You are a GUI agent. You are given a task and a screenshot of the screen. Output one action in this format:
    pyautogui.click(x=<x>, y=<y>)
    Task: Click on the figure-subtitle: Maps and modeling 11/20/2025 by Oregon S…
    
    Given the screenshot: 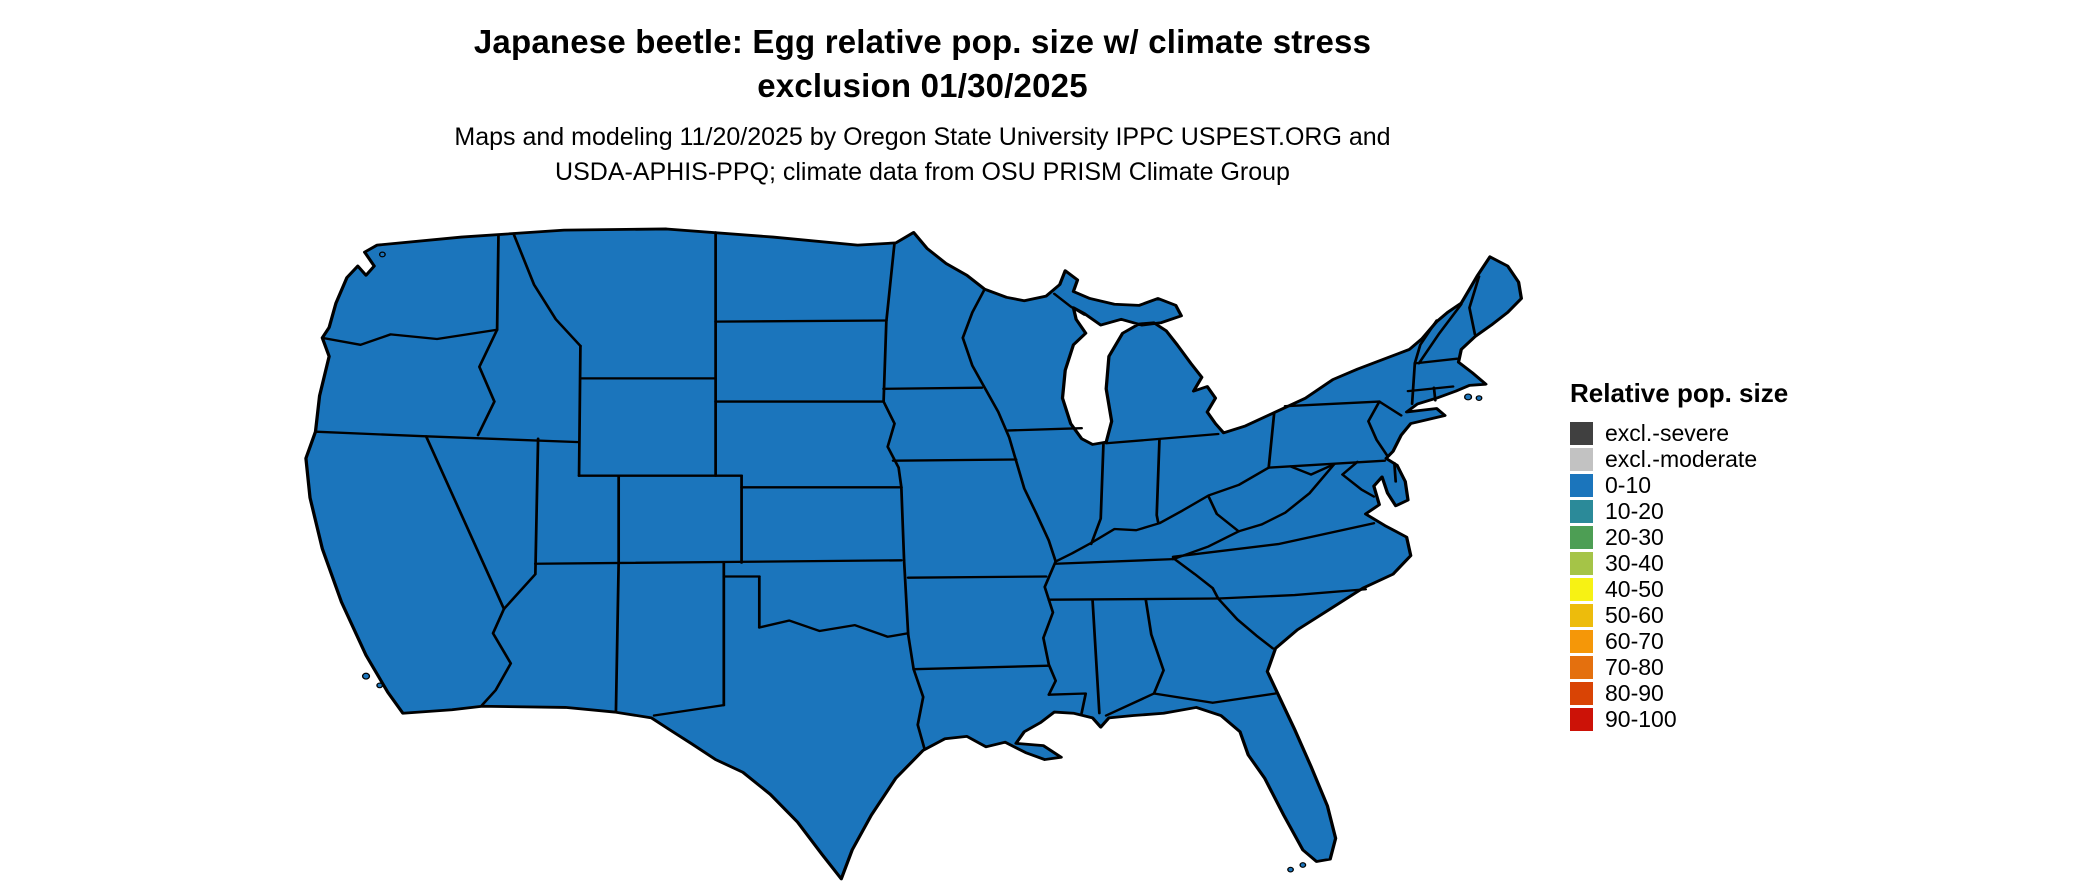 What is the action you would take?
    pyautogui.click(x=922, y=155)
    